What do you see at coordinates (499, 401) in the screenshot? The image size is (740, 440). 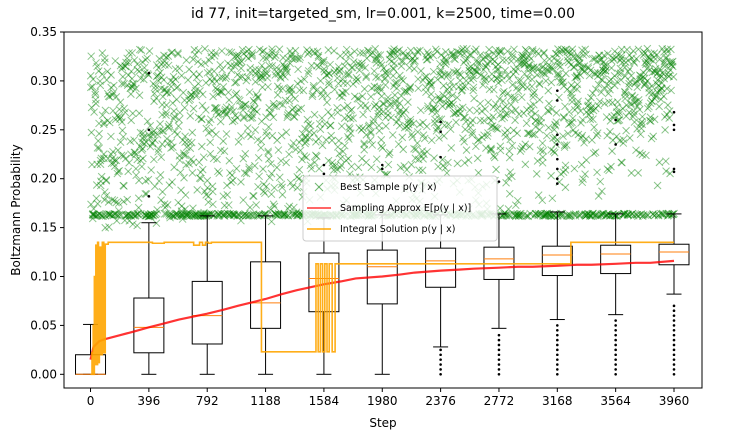 I see `x-tick-label: 2772` at bounding box center [499, 401].